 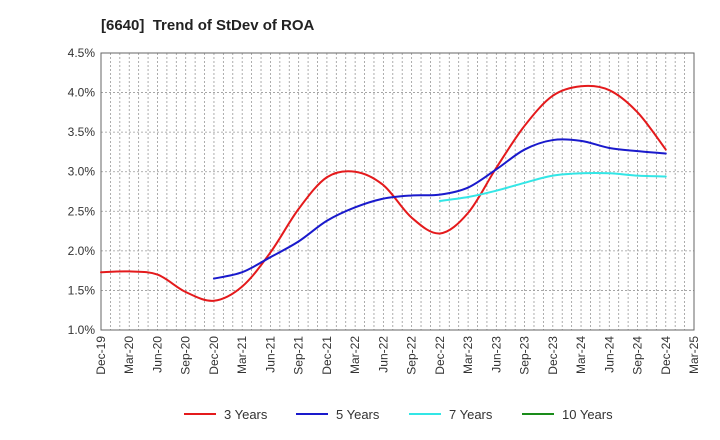 I want to click on legend: 3 Years 5 Years 7 Years 10 Years, so click(x=398, y=414).